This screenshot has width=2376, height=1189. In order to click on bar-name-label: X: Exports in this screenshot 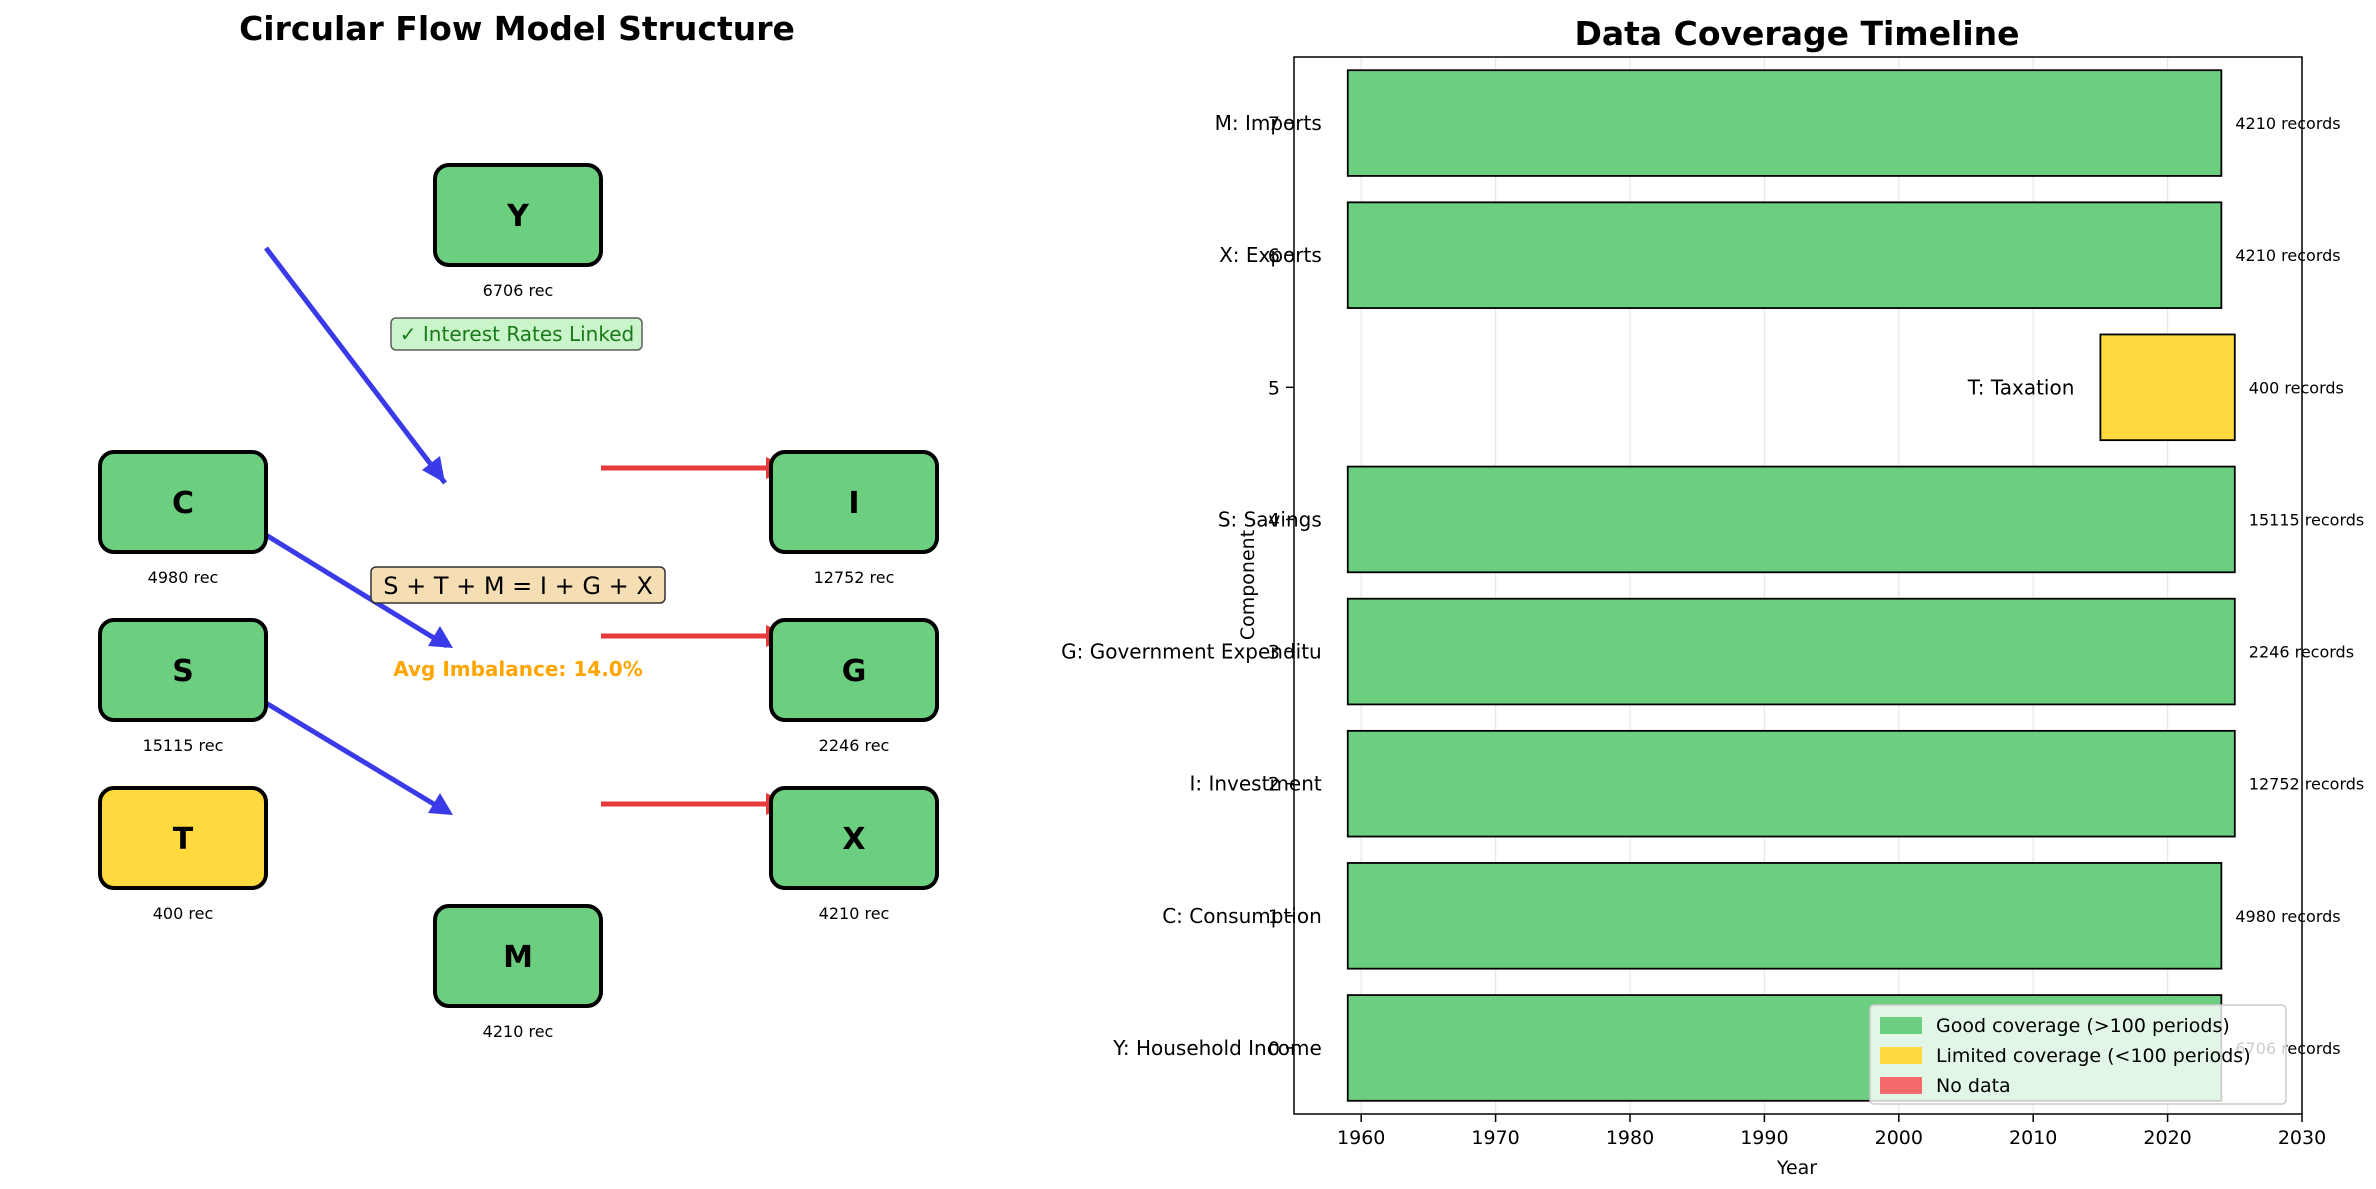, I will do `click(1270, 255)`.